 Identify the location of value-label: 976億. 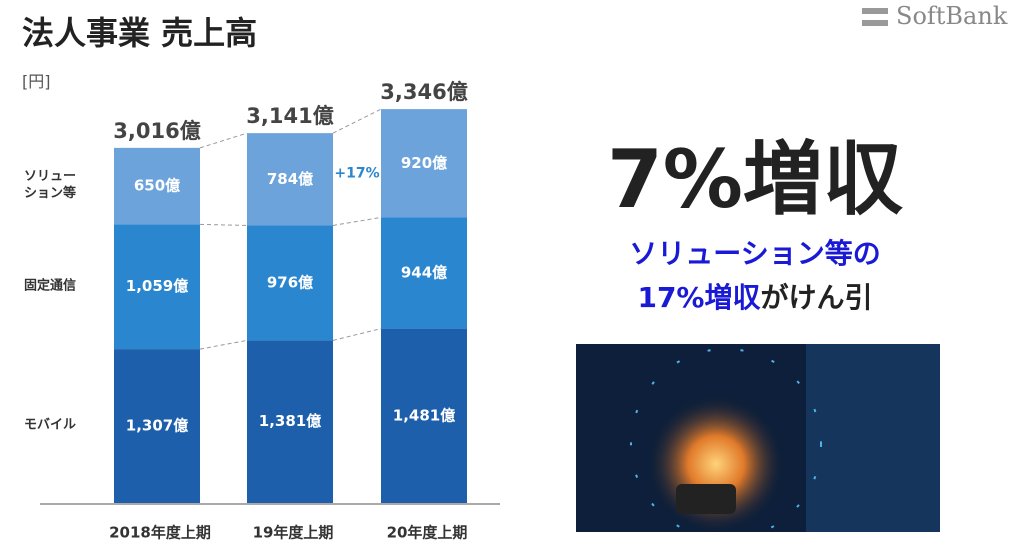
(290, 282).